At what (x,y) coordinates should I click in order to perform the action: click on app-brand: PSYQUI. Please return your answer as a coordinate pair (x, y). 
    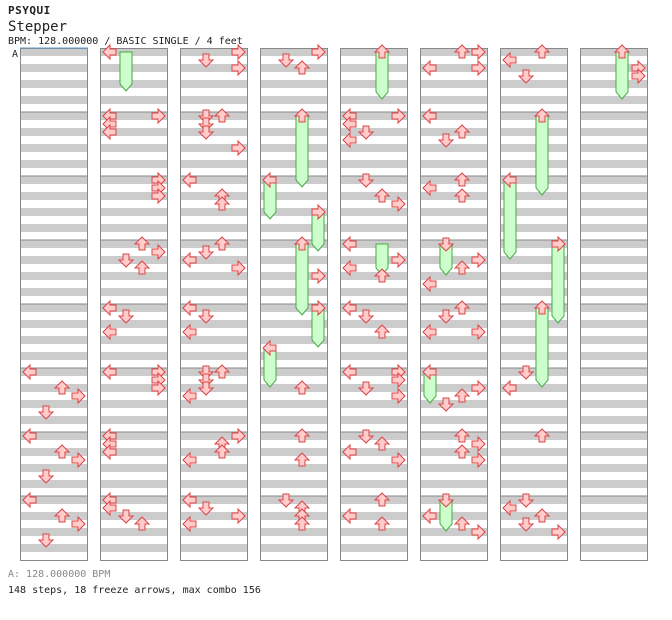
    Looking at the image, I should click on (29, 10).